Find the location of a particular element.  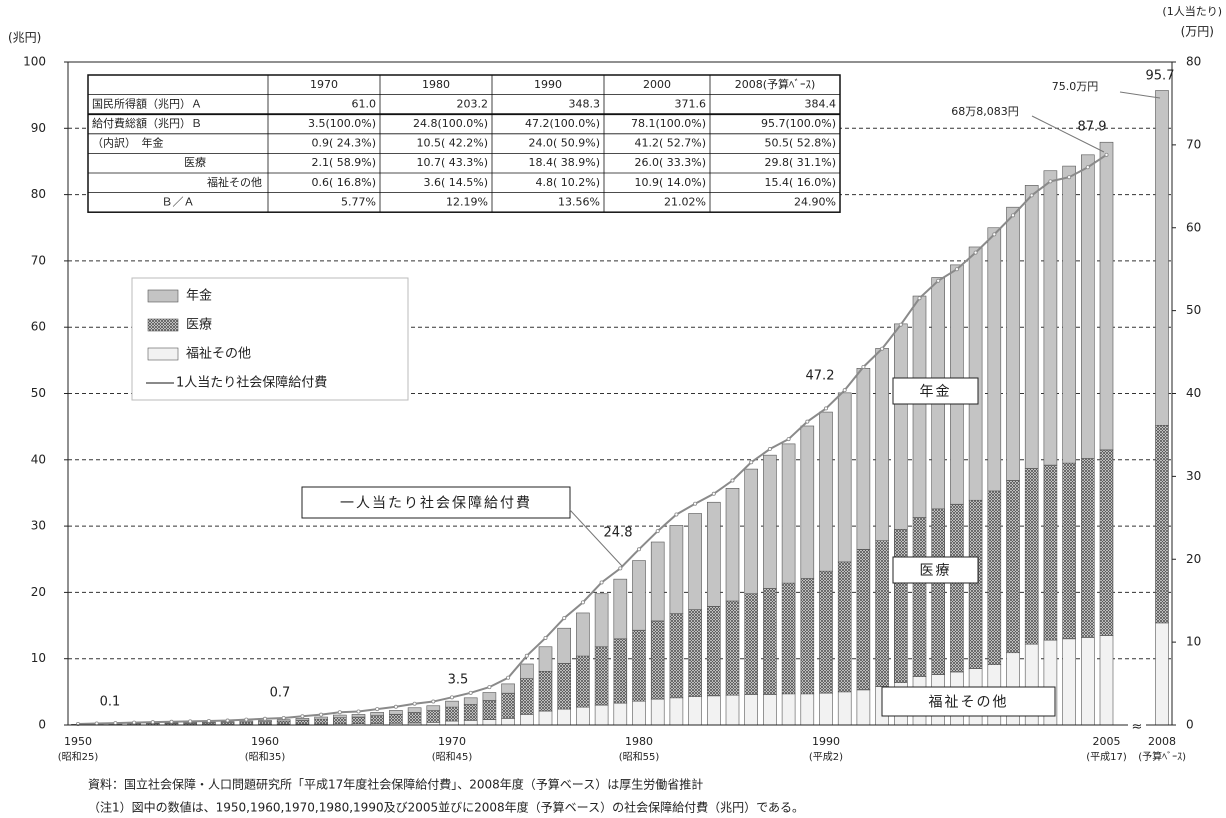

table-cell: 26.0( 33.3%) is located at coordinates (670, 162).